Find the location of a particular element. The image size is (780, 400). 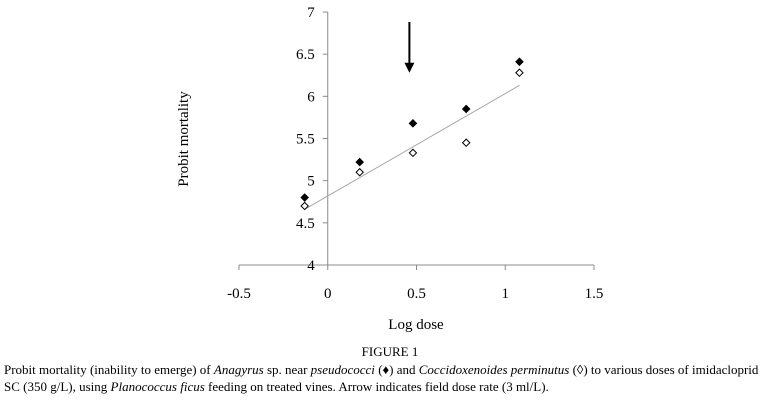

trendline-group is located at coordinates (412, 147).